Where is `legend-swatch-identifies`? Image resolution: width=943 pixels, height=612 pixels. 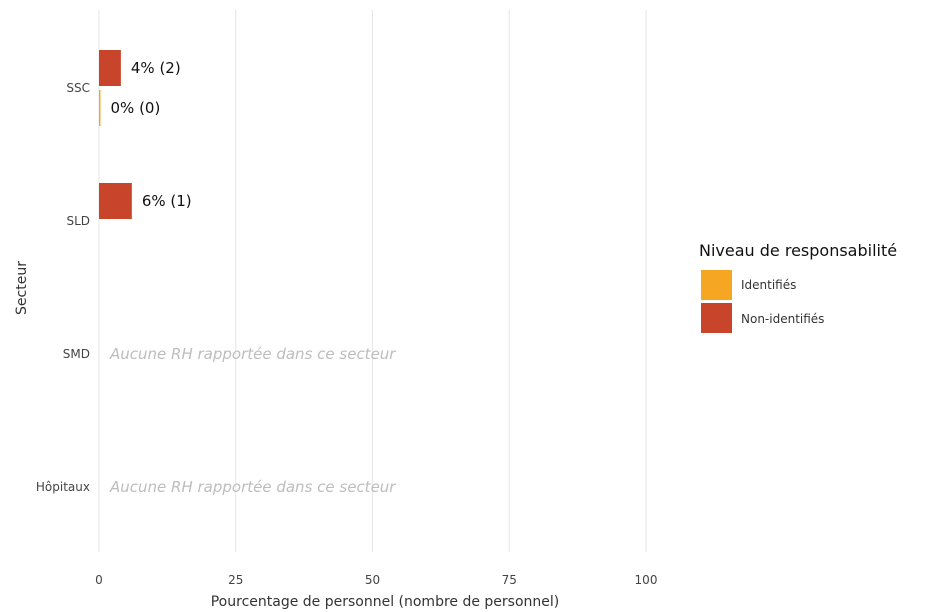 legend-swatch-identifies is located at coordinates (716, 285).